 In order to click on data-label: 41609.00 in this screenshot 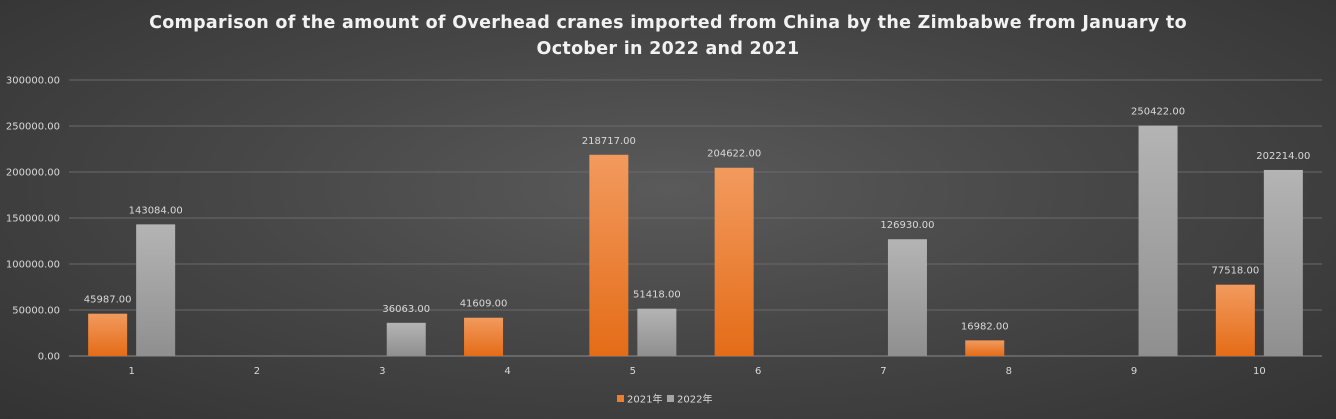, I will do `click(484, 304)`.